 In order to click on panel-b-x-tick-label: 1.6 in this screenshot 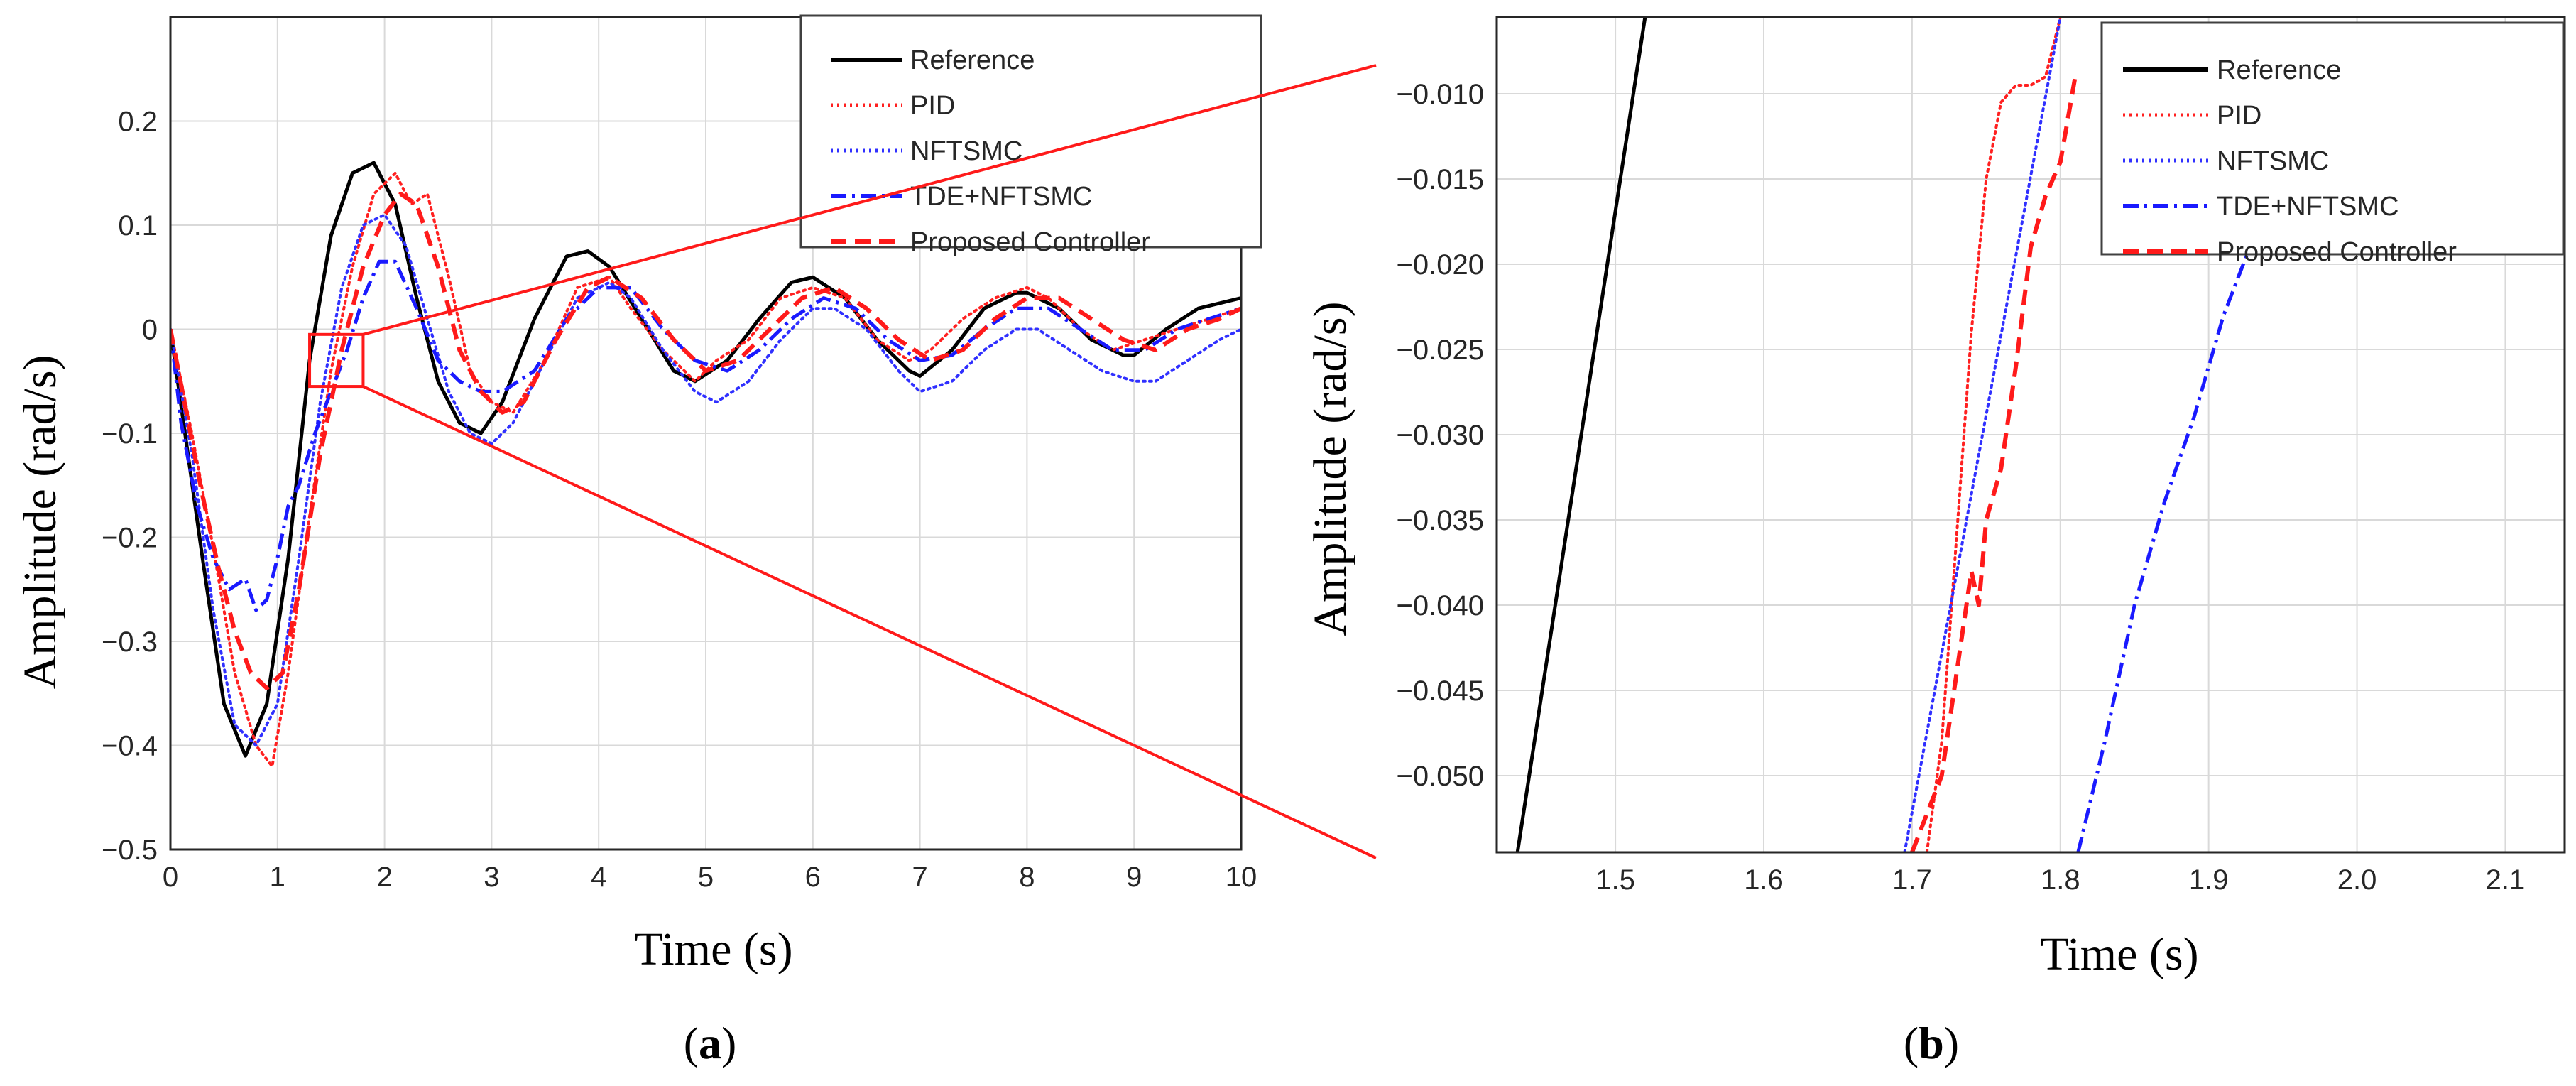, I will do `click(1764, 880)`.